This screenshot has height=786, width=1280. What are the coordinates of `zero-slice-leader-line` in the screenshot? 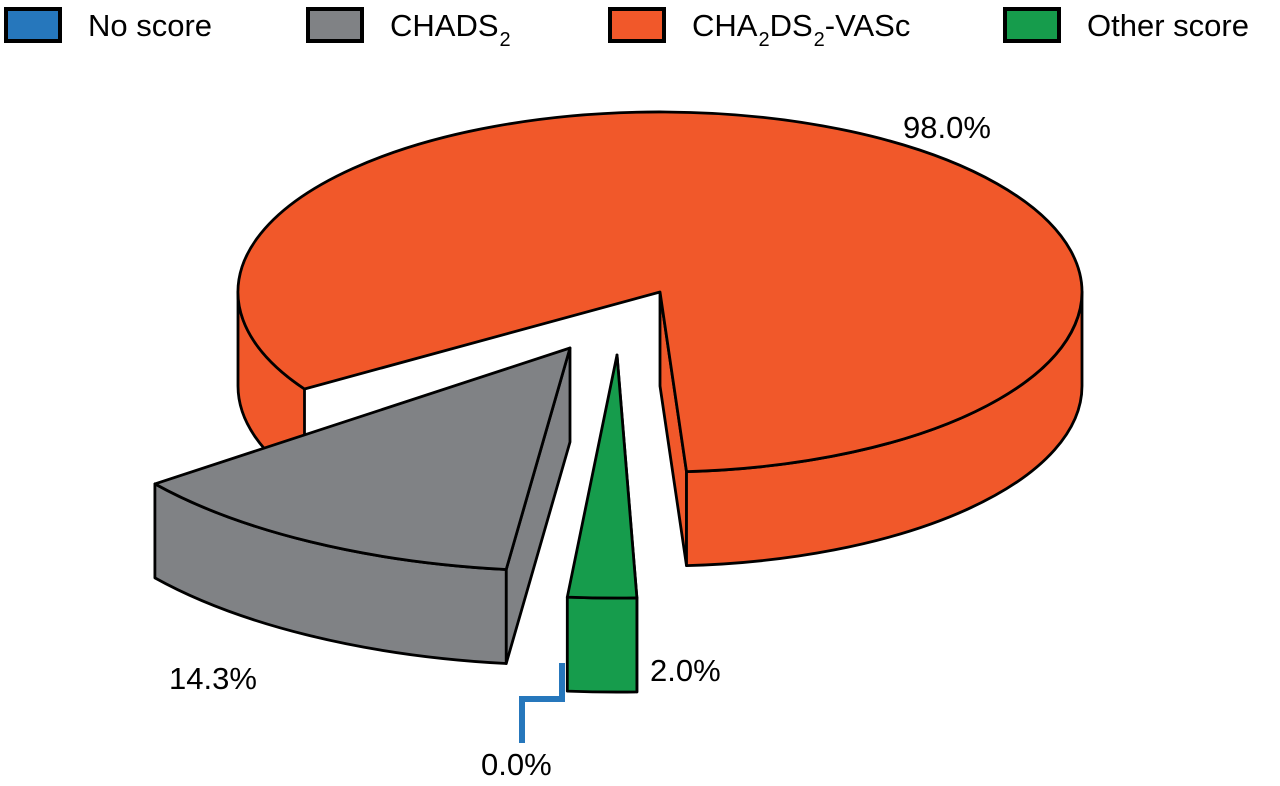 It's located at (542, 703).